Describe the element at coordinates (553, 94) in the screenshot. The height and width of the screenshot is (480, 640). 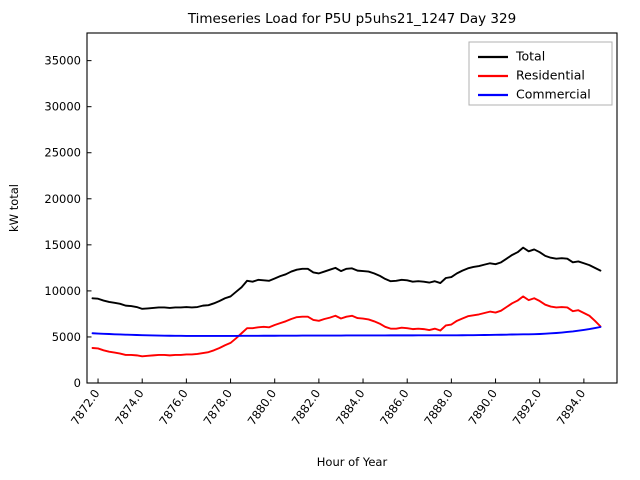
I see `legend-label-commercial: Commercial` at that location.